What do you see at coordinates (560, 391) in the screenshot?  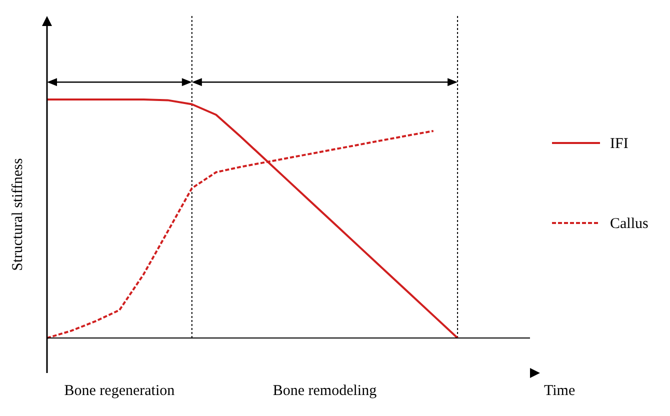 I see `x-axis-title: Time` at bounding box center [560, 391].